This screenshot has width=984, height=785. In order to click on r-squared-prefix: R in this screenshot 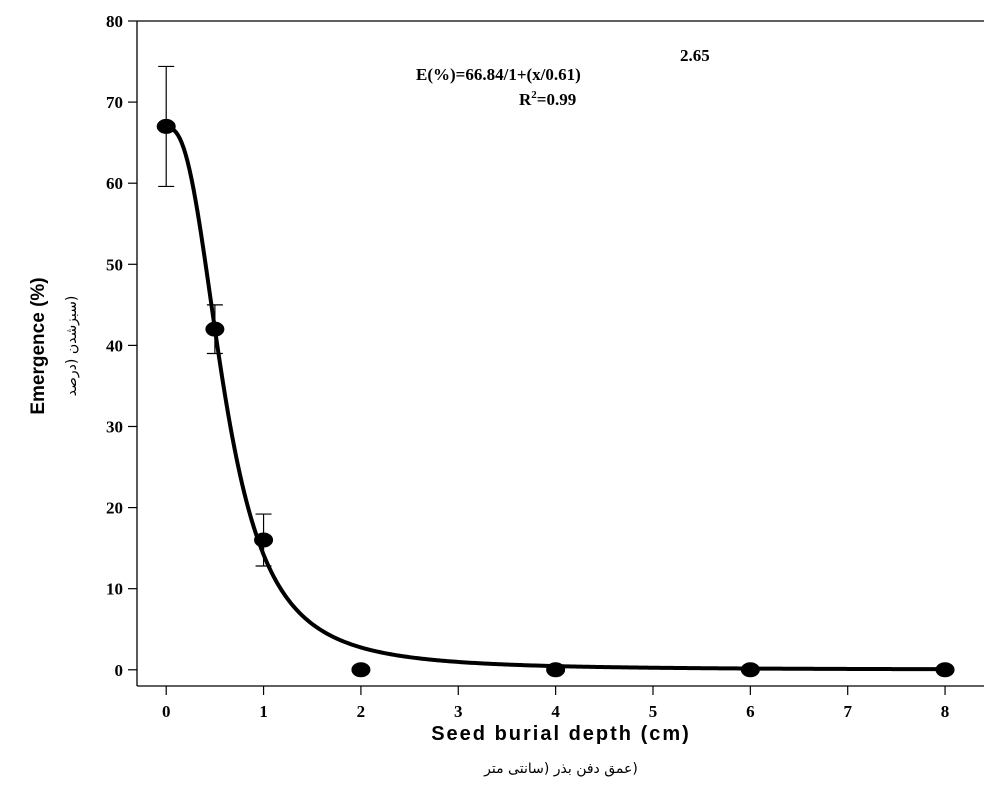, I will do `click(525, 99)`.